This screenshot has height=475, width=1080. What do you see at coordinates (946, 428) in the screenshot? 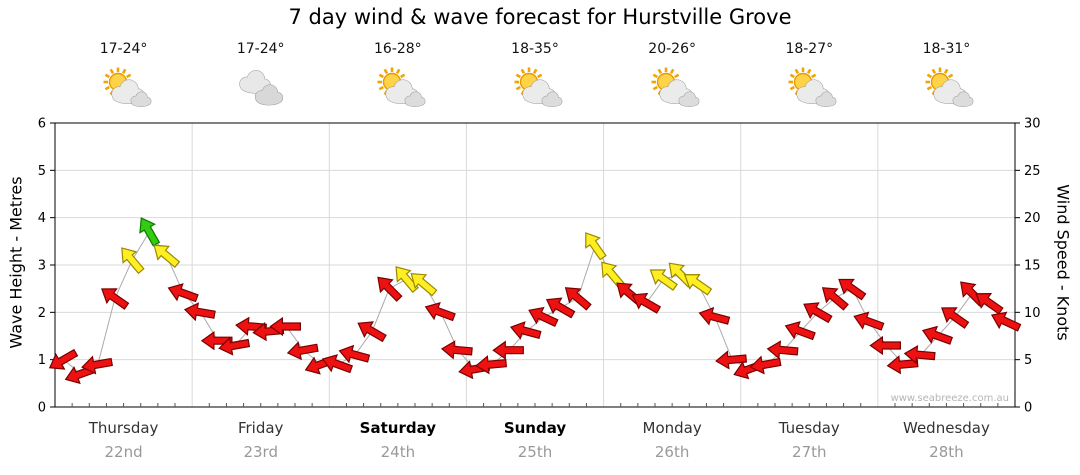
I see `day-name: Wednesday` at bounding box center [946, 428].